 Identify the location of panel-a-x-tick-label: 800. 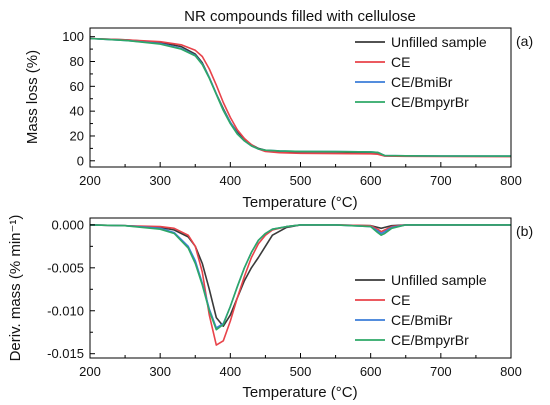
(511, 180).